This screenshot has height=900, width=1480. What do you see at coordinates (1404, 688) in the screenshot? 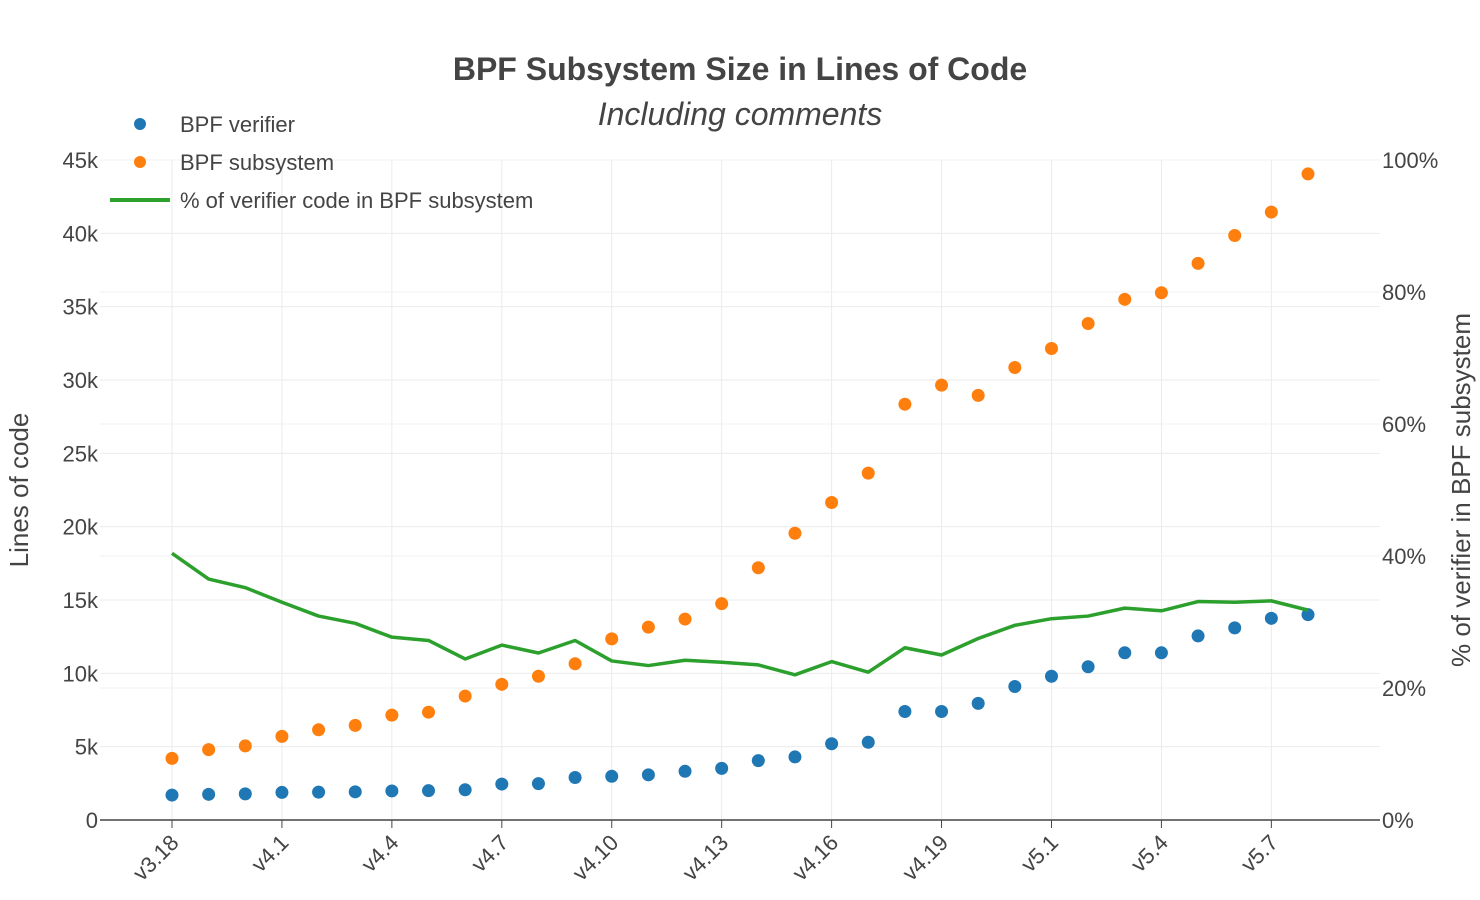
I see `y2-tick-label: 20%` at bounding box center [1404, 688].